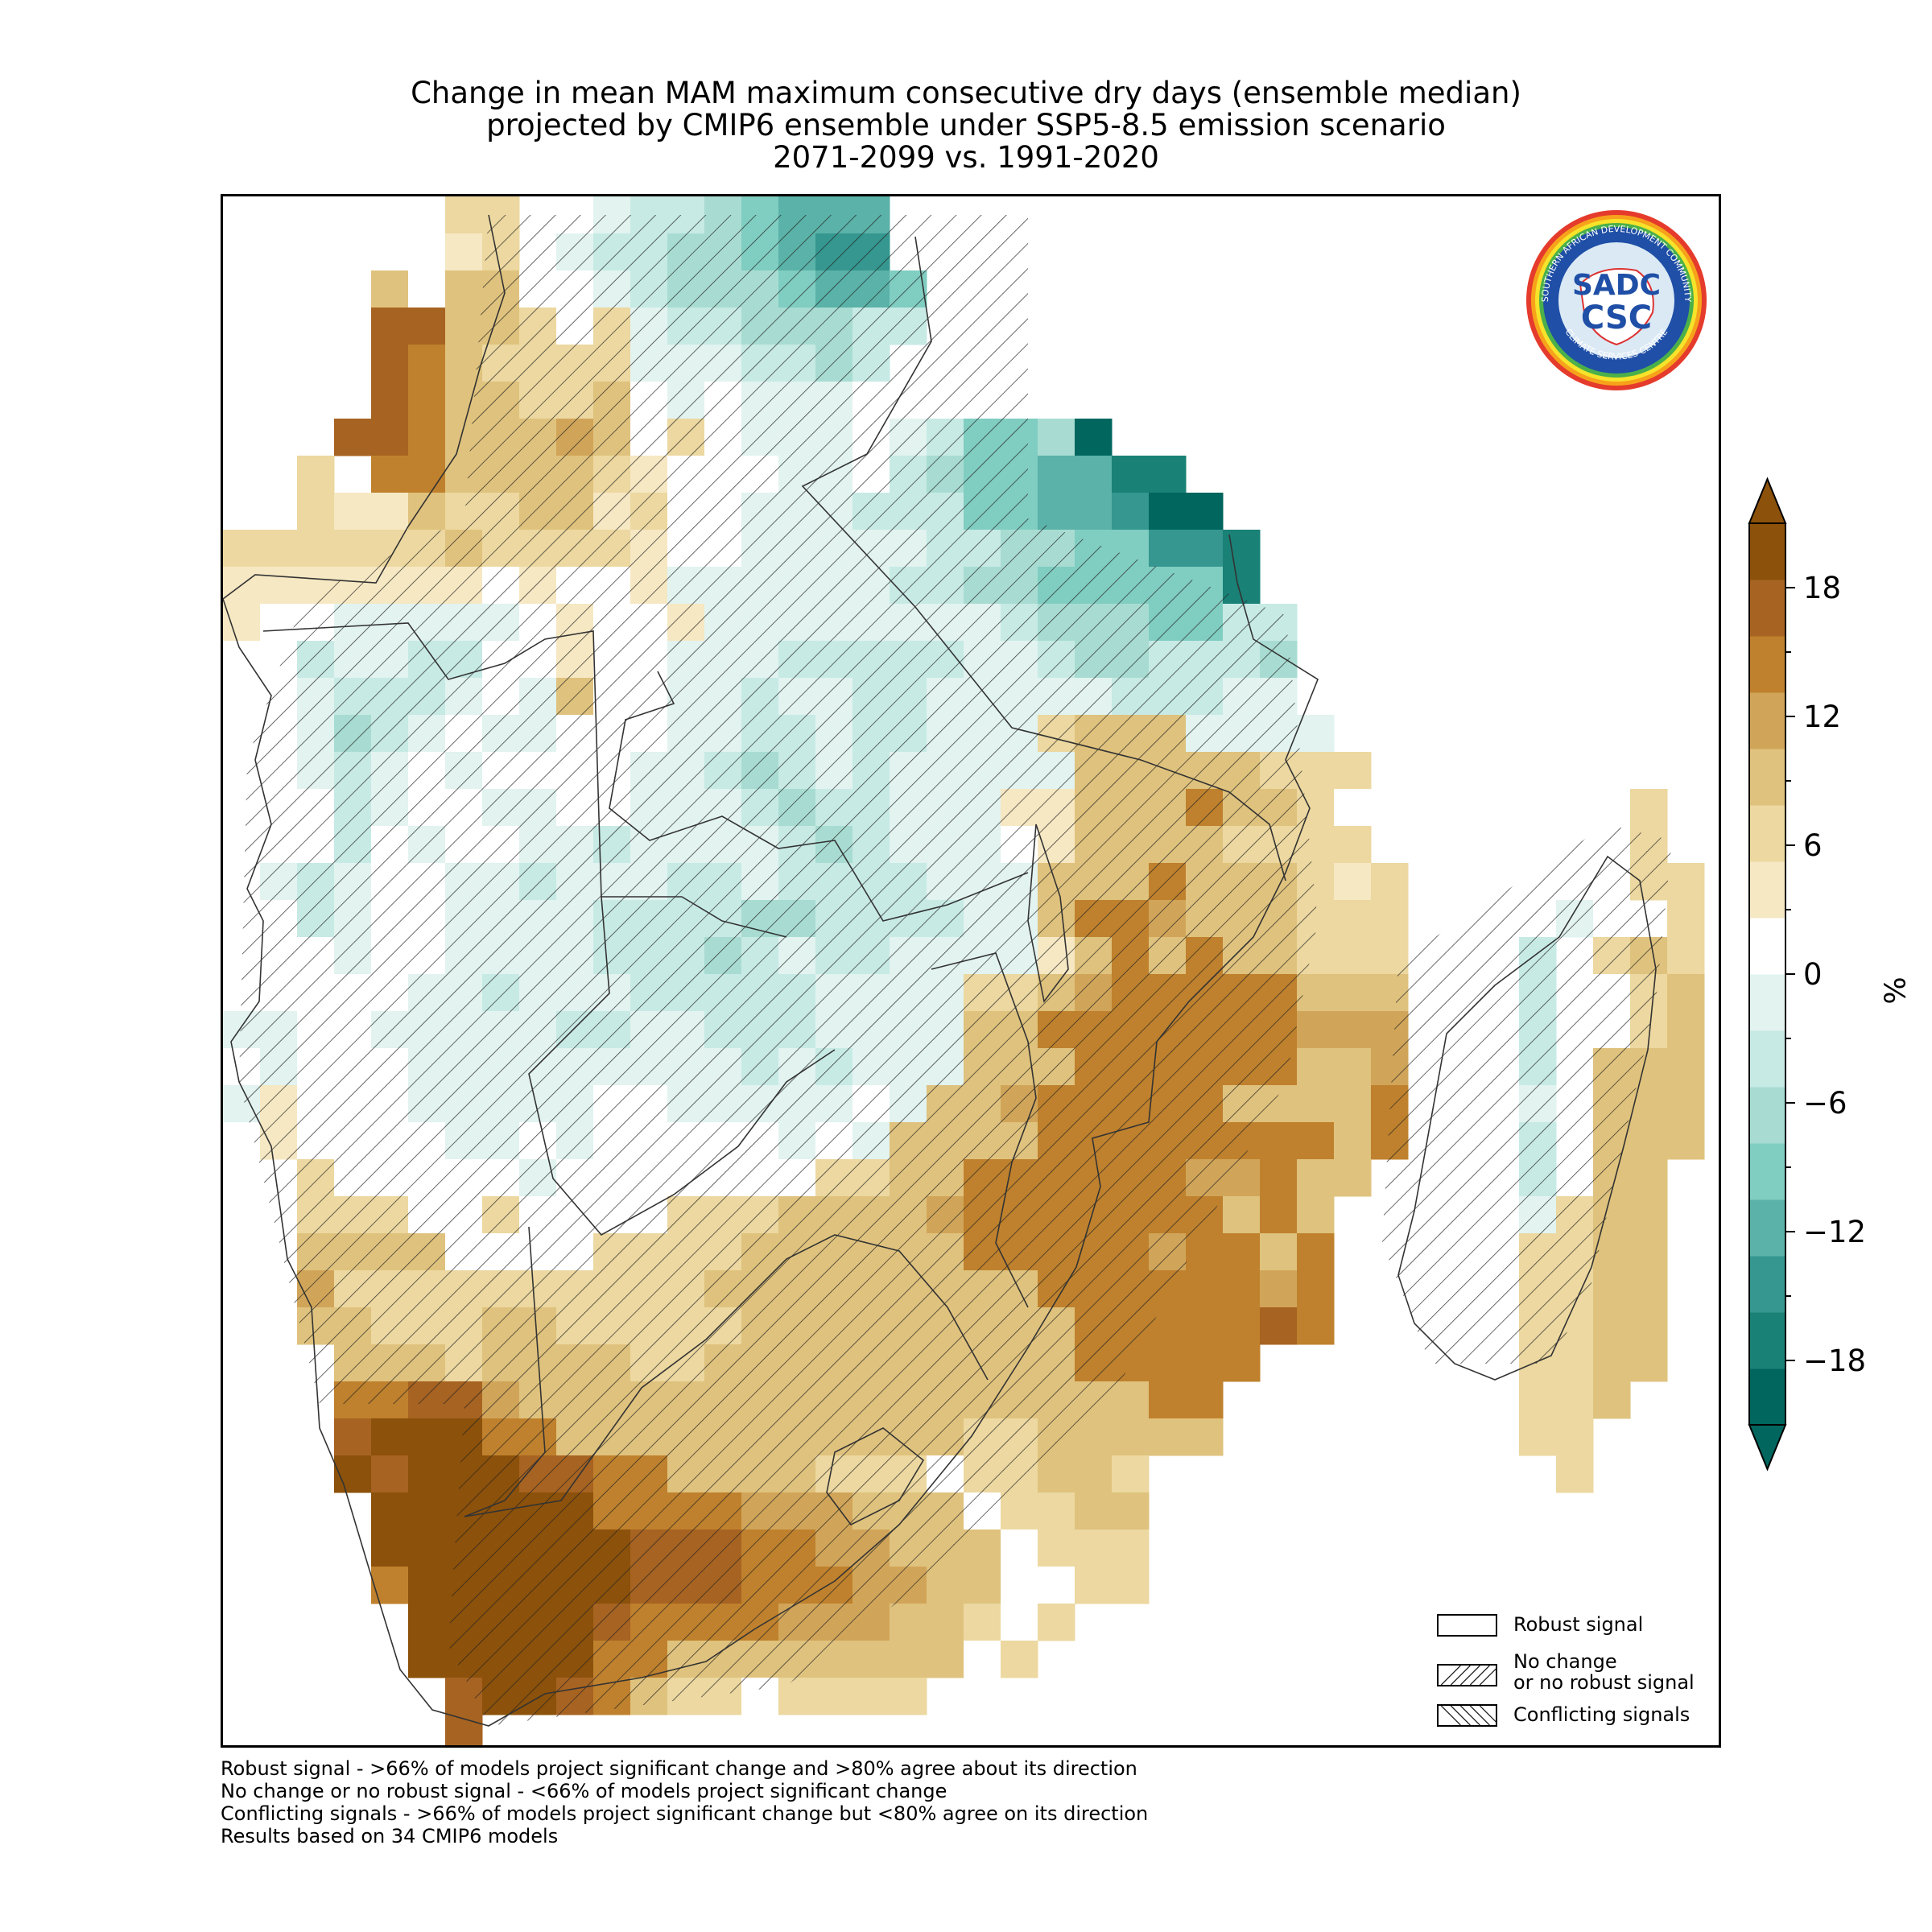  What do you see at coordinates (1813, 845) in the screenshot?
I see `colorbar-tick-label: 6` at bounding box center [1813, 845].